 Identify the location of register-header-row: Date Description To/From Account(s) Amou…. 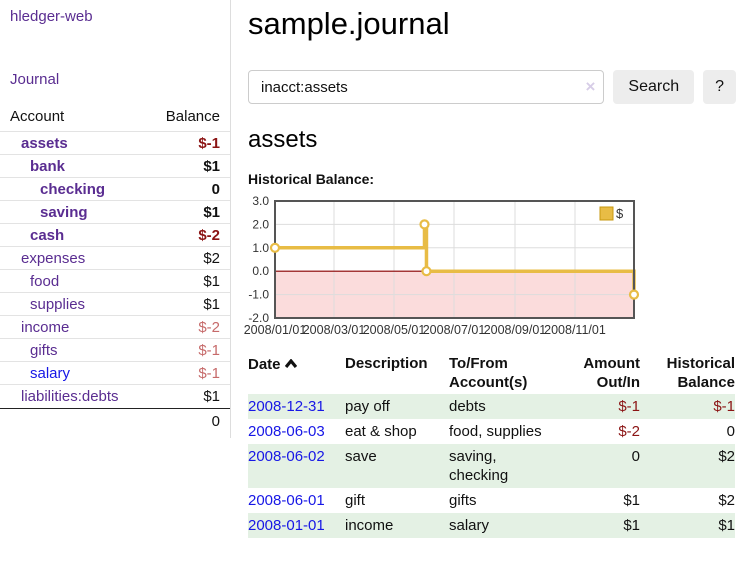
(491, 373).